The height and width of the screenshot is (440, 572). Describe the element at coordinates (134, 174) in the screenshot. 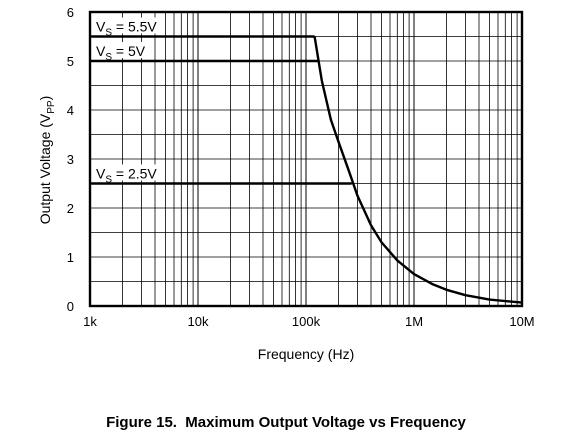

I see `series-label-rest: = 2.5V` at that location.